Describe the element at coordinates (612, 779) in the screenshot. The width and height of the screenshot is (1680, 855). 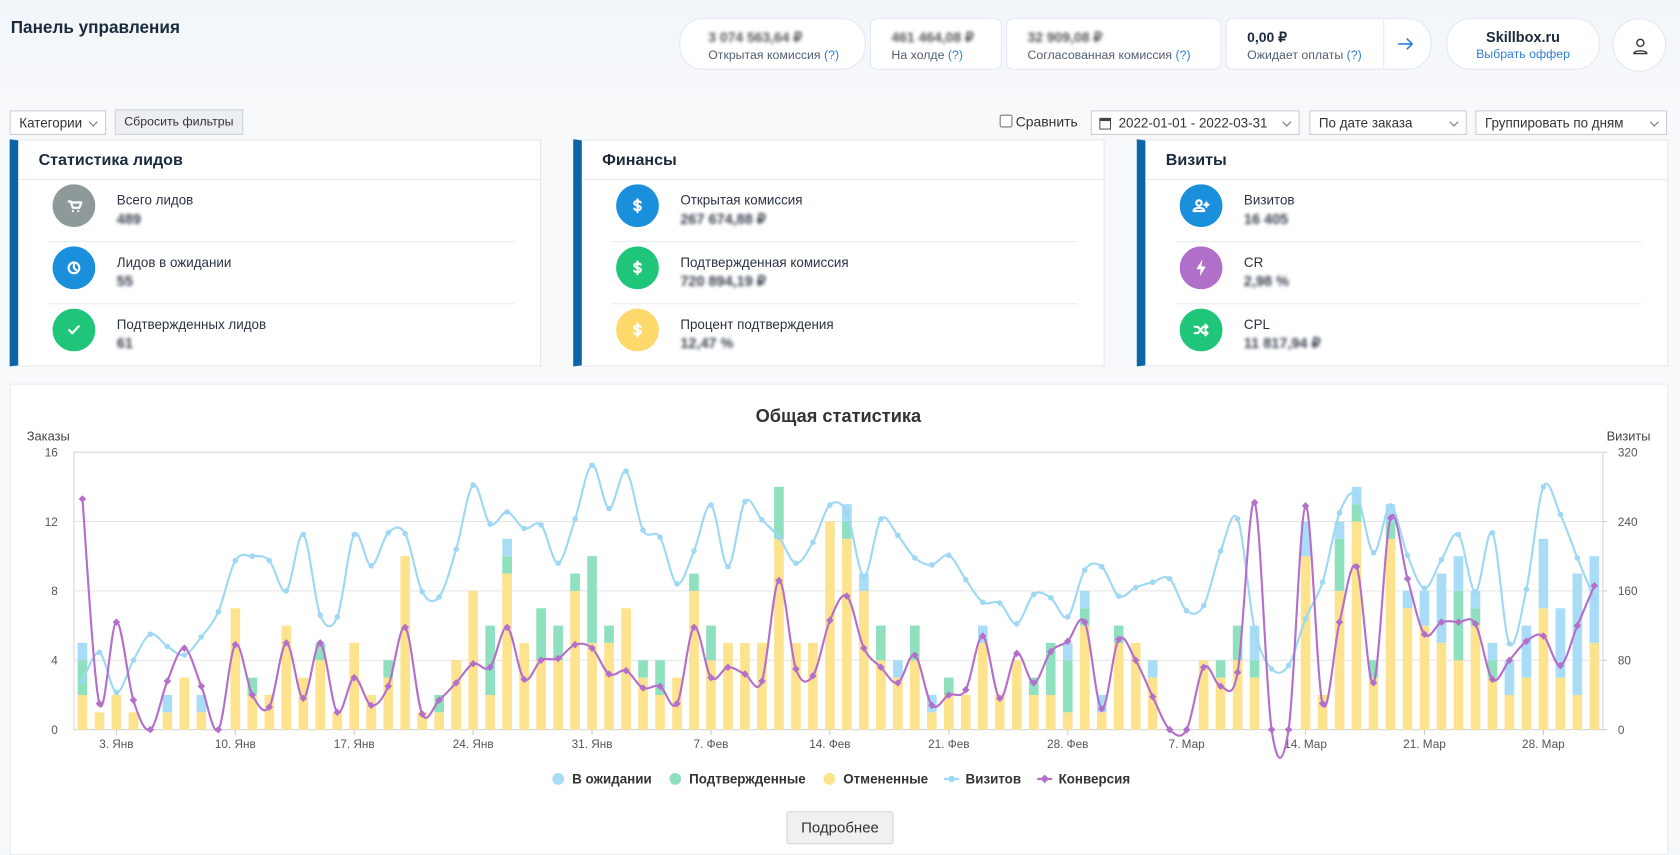
I see `legend-label: В ожидании` at that location.